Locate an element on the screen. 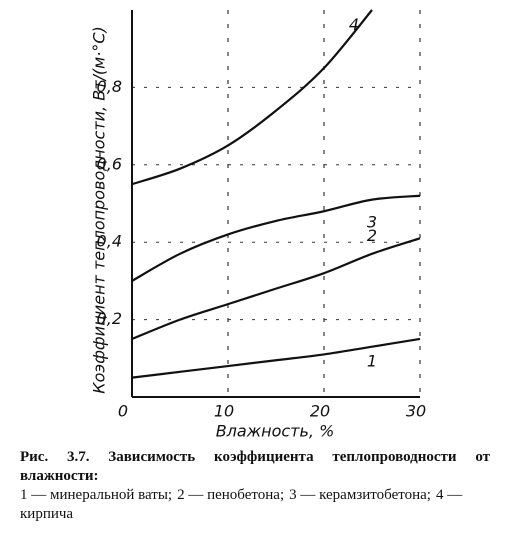  legend-entry: 2 — пенобетона; is located at coordinates (231, 495).